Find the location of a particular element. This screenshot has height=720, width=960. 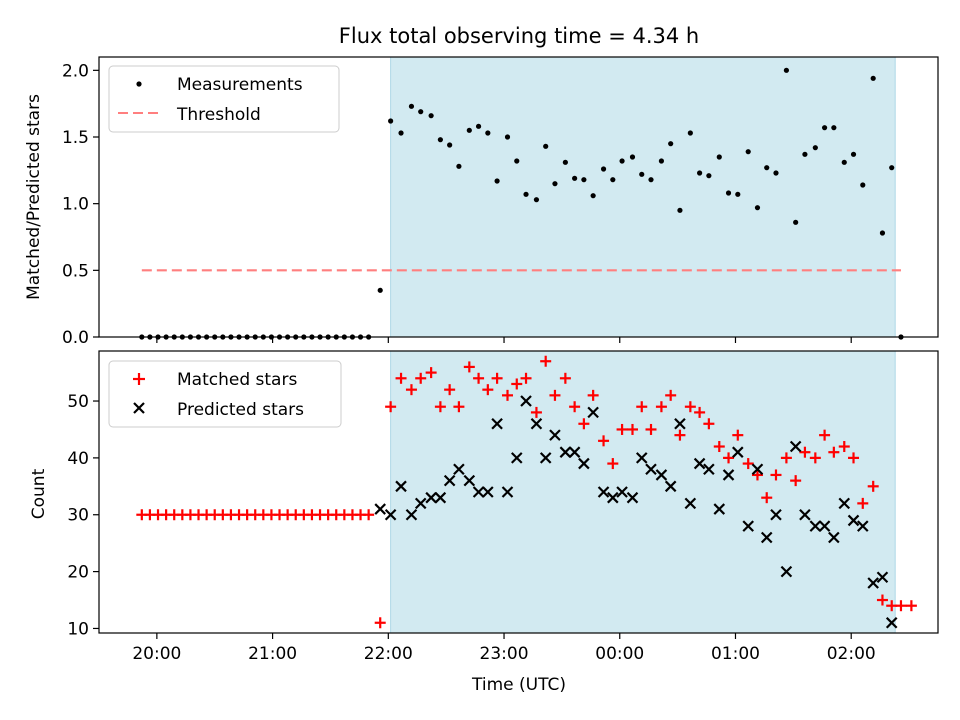

x-tick-label: 21:00 is located at coordinates (272, 654).